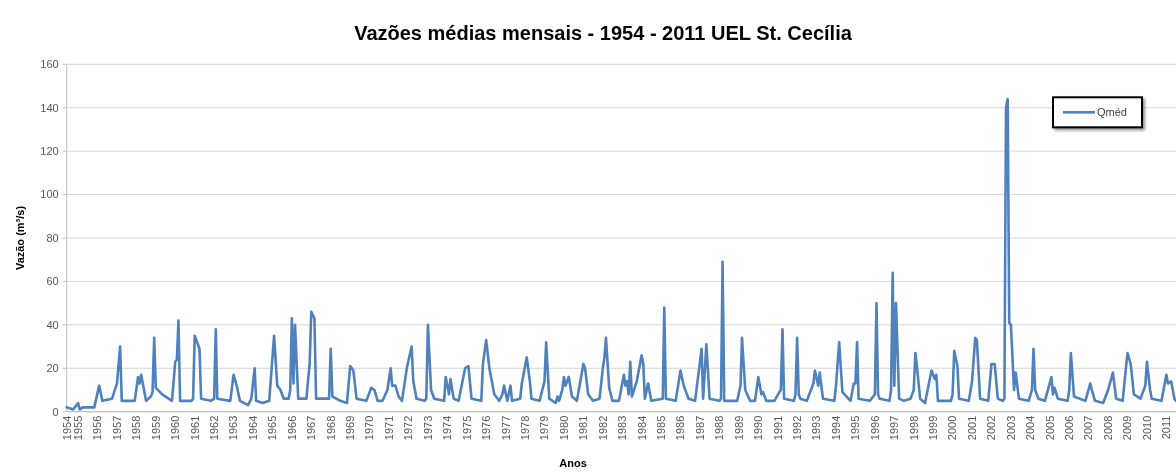 This screenshot has height=472, width=1176. What do you see at coordinates (641, 428) in the screenshot?
I see `x-tick-label: 1984` at bounding box center [641, 428].